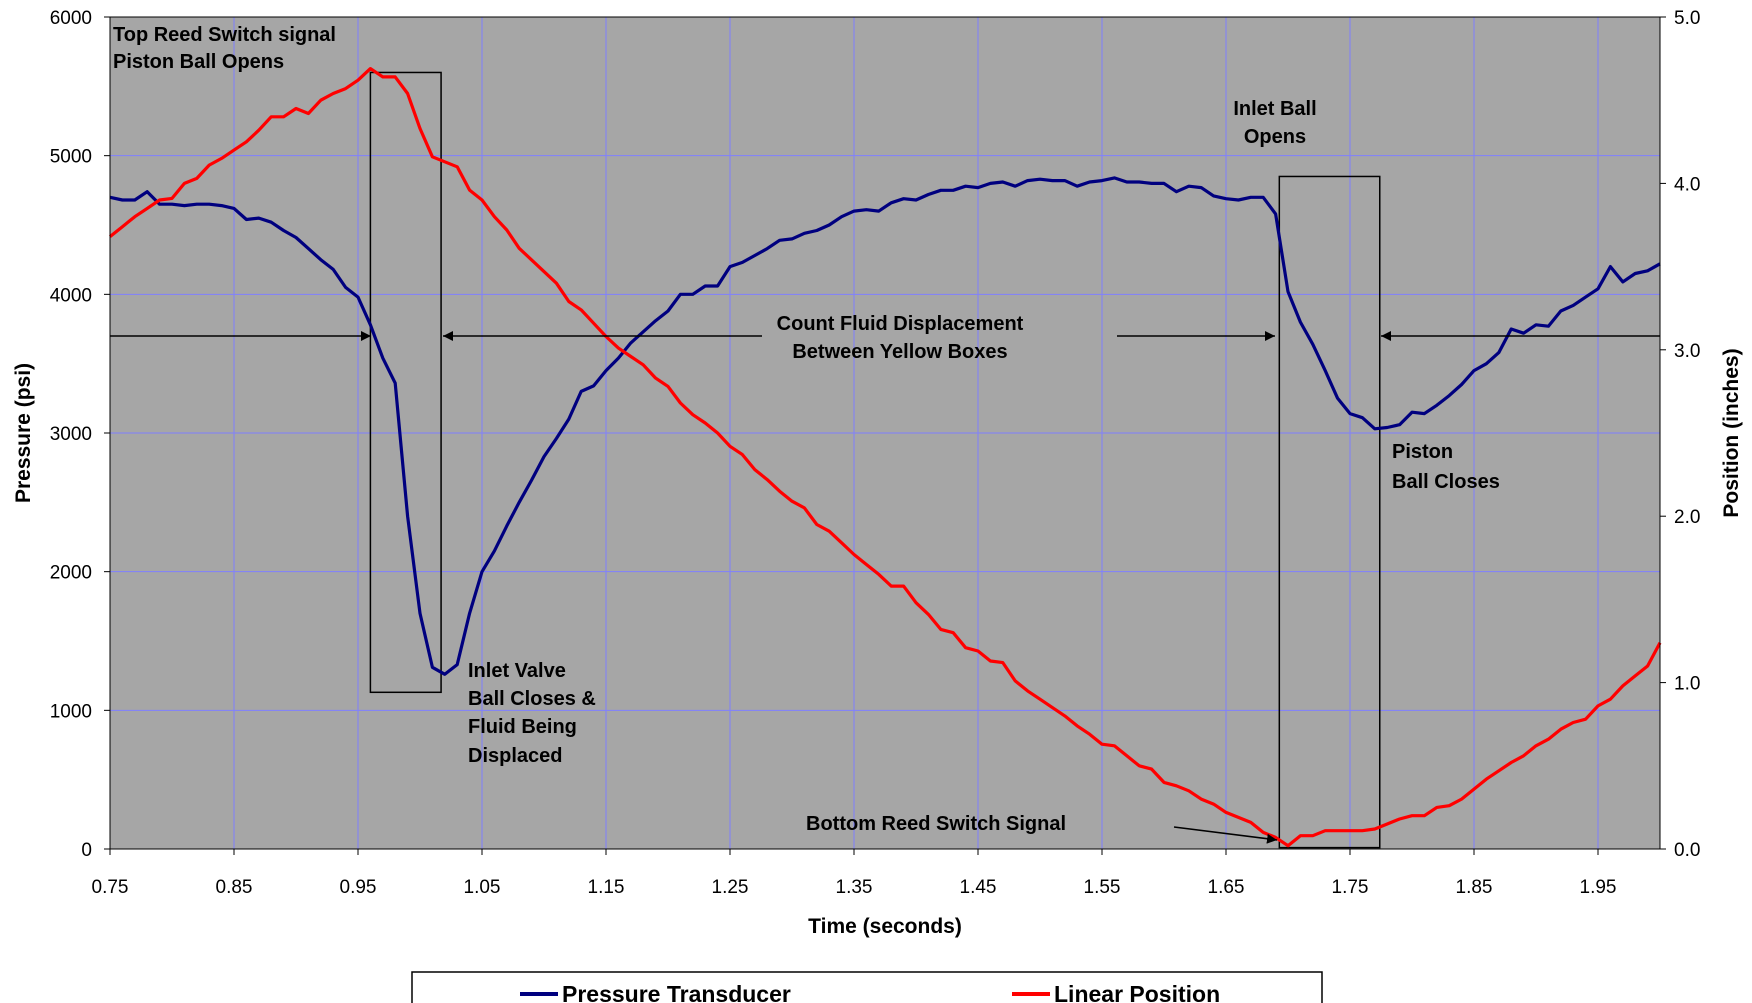  What do you see at coordinates (1731, 432) in the screenshot?
I see `right-y-axis-title: Position (inches)` at bounding box center [1731, 432].